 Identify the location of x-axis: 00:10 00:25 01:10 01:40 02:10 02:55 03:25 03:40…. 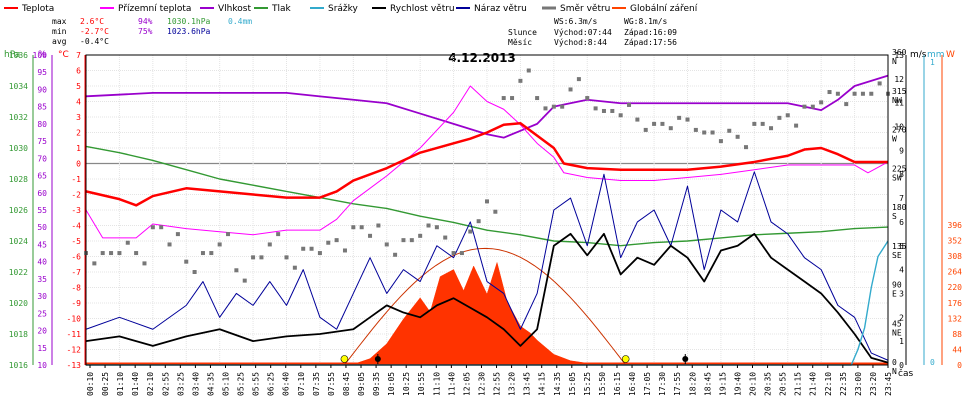
(489, 380).